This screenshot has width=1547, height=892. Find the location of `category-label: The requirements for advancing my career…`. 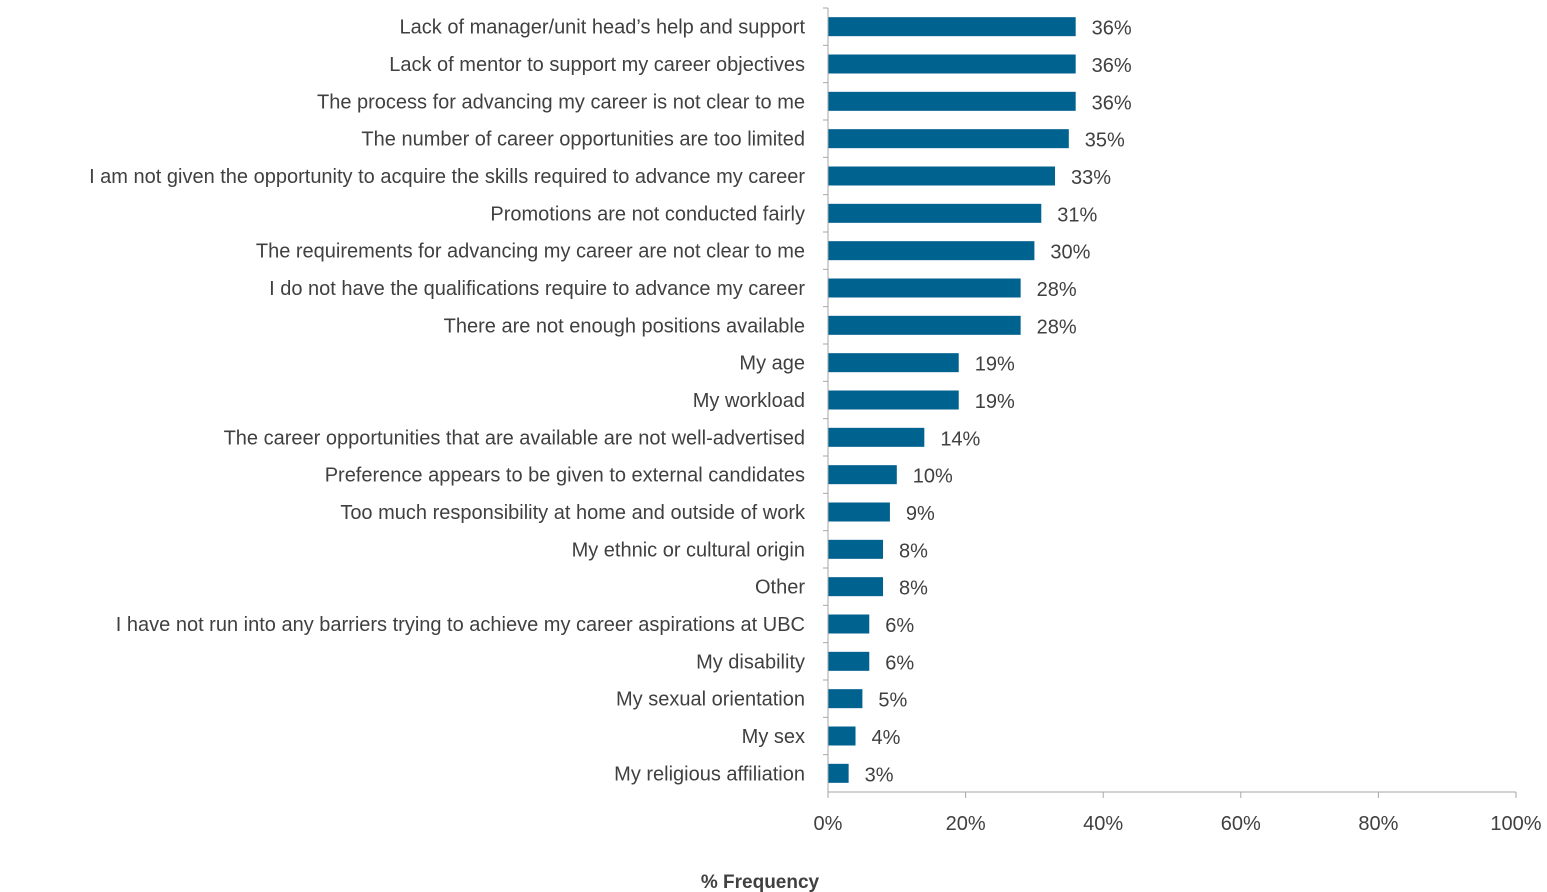

category-label: The requirements for advancing my career… is located at coordinates (530, 252).